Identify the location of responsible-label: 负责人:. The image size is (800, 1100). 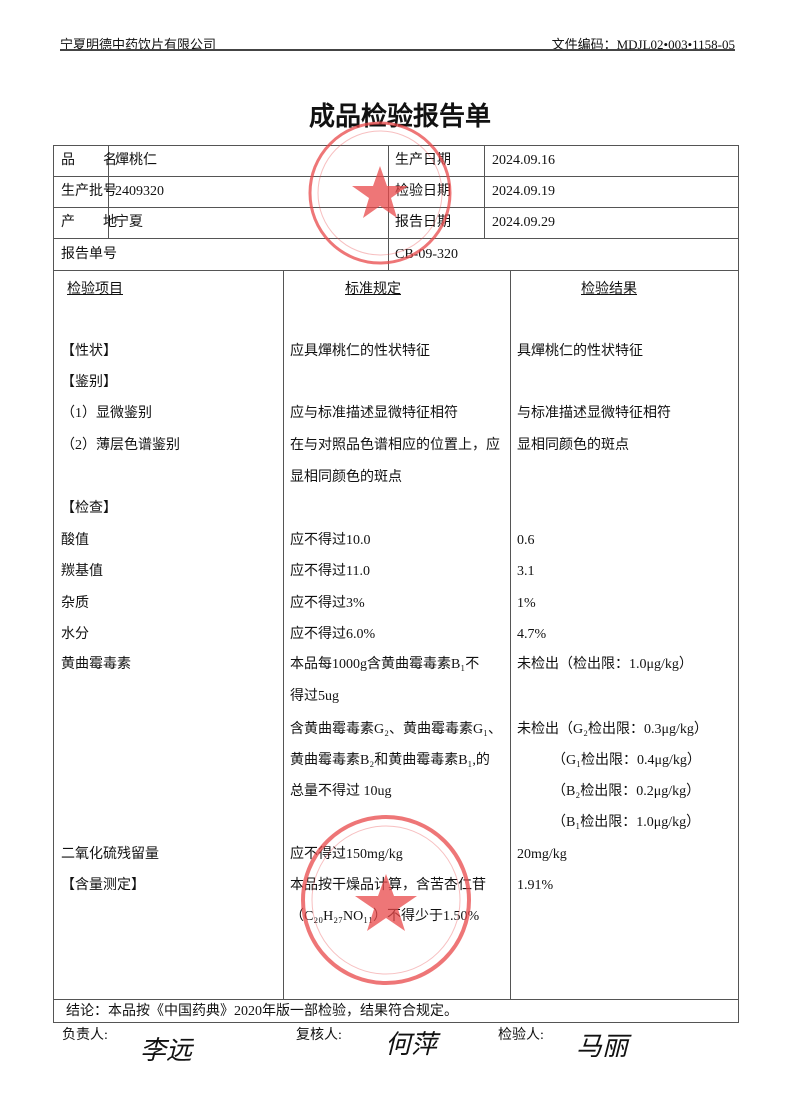
(85, 1035).